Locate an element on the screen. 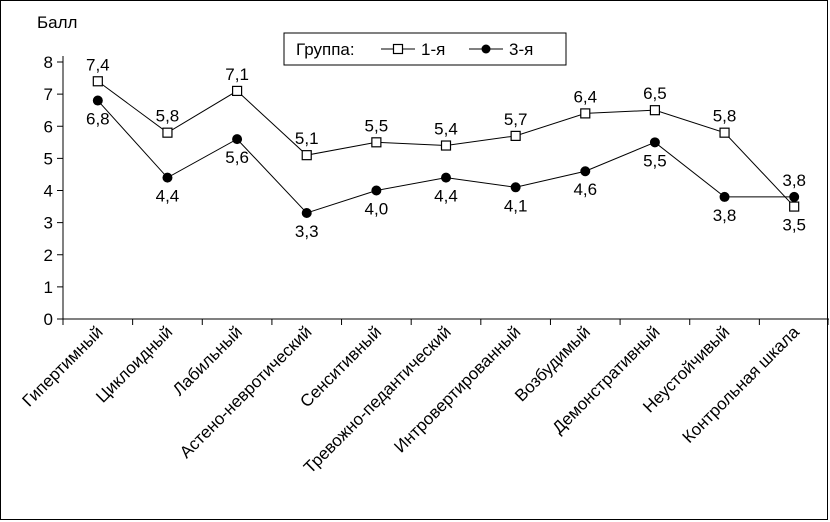 The height and width of the screenshot is (522, 830). x-category-label: Тревожно-педантический is located at coordinates (377, 399).